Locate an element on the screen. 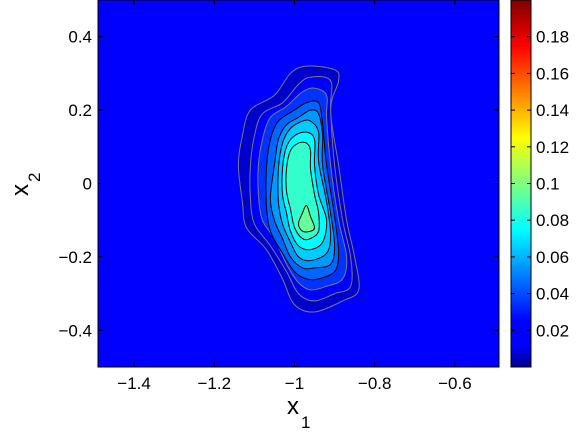 This screenshot has width=584, height=439. colorbar-tick-label: 0.08 is located at coordinates (552, 220).